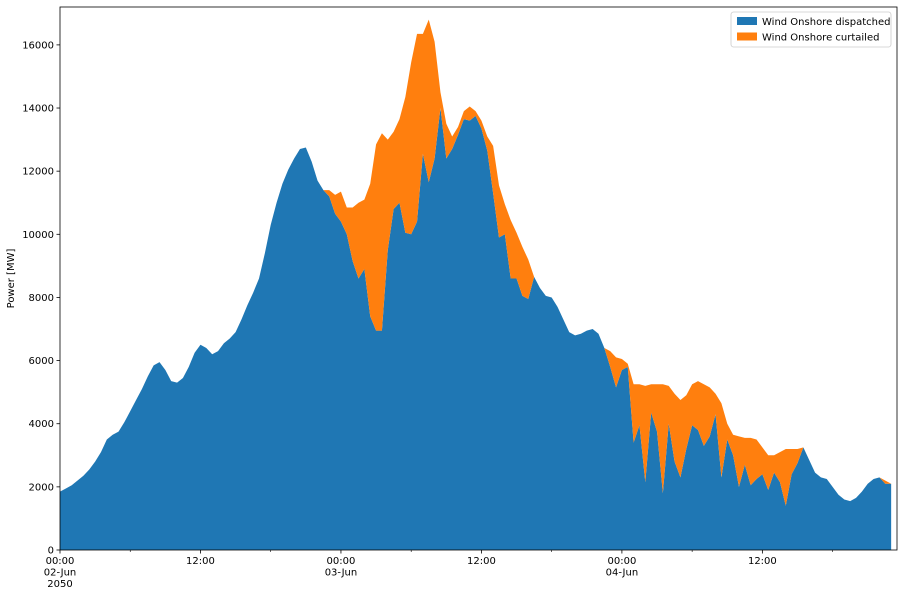  What do you see at coordinates (820, 38) in the screenshot?
I see `legend-label: Wind Onshore curtailed` at bounding box center [820, 38].